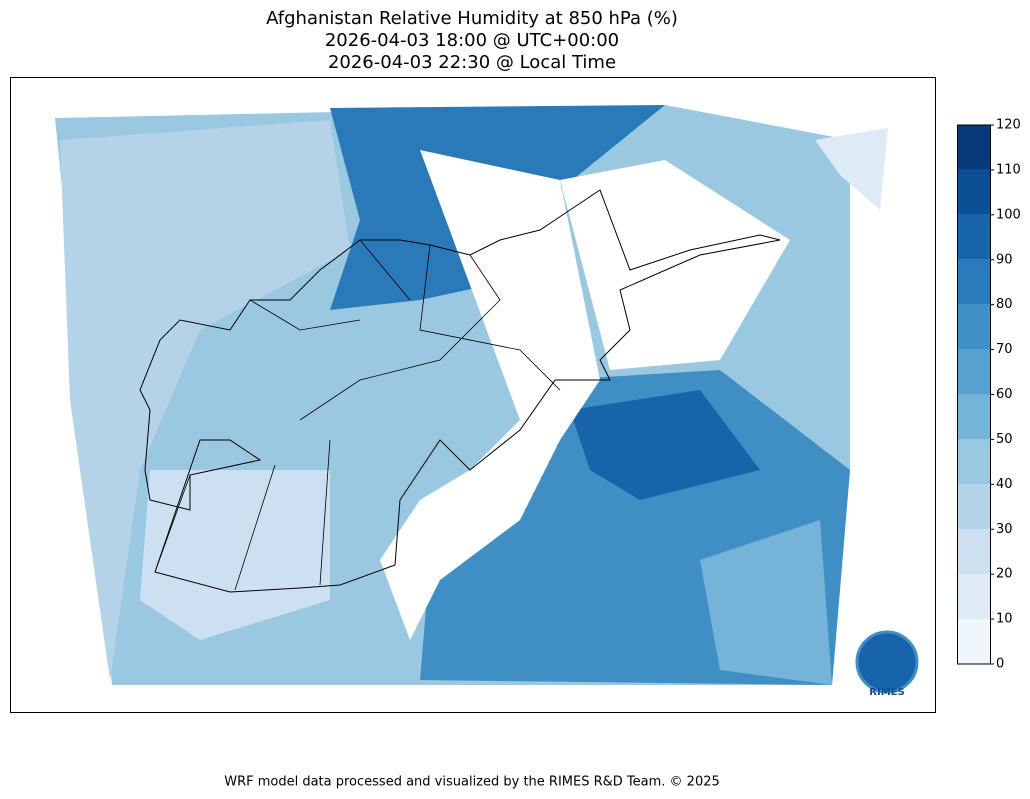  I want to click on colorbar-tick-label: 70, so click(1004, 349).